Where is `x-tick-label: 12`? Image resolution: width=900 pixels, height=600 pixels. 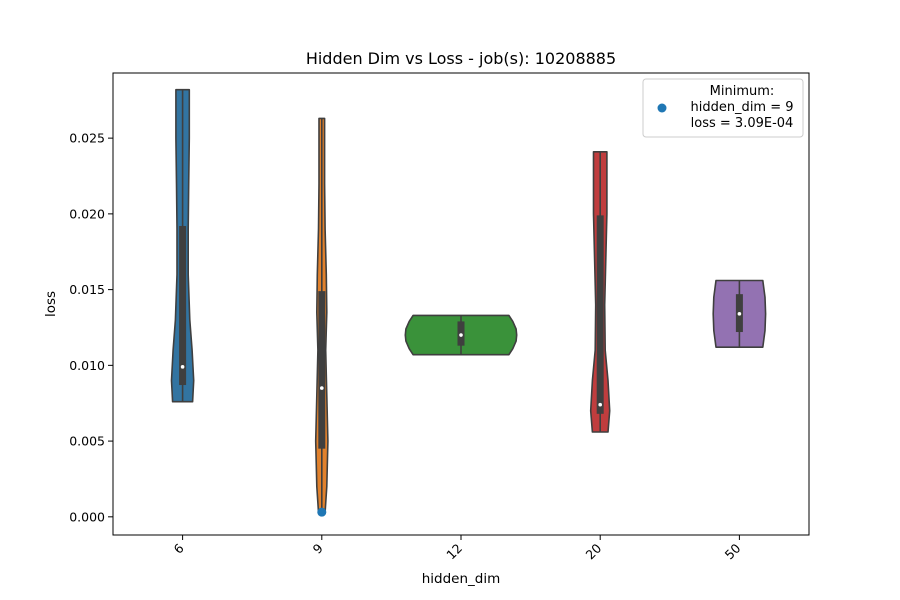 x-tick-label: 12 is located at coordinates (454, 552).